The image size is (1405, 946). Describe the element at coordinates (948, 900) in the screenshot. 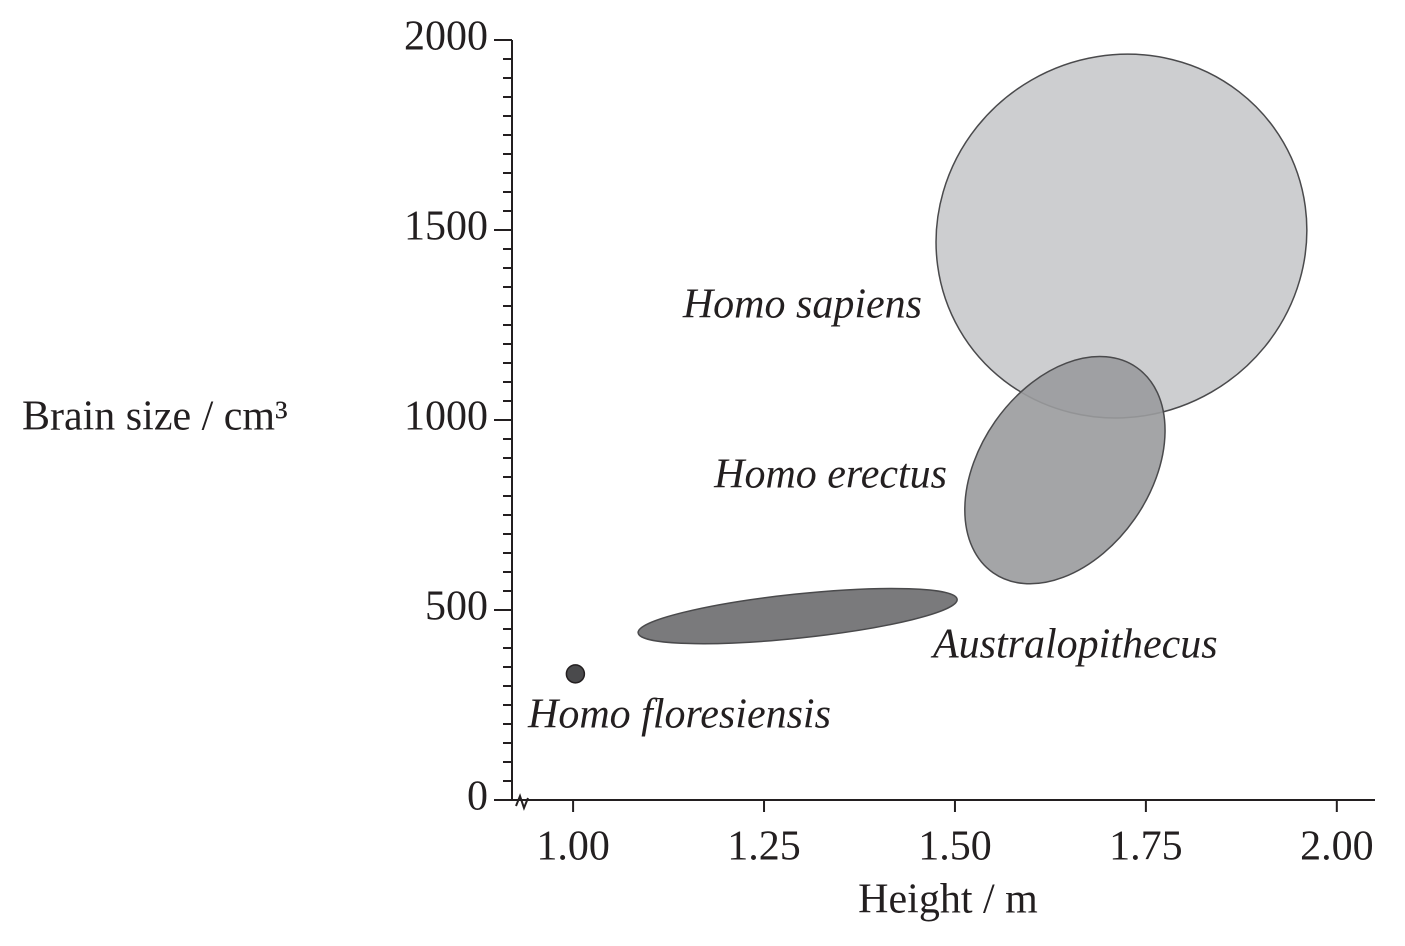

I see `x-axis-label: Height / m` at that location.